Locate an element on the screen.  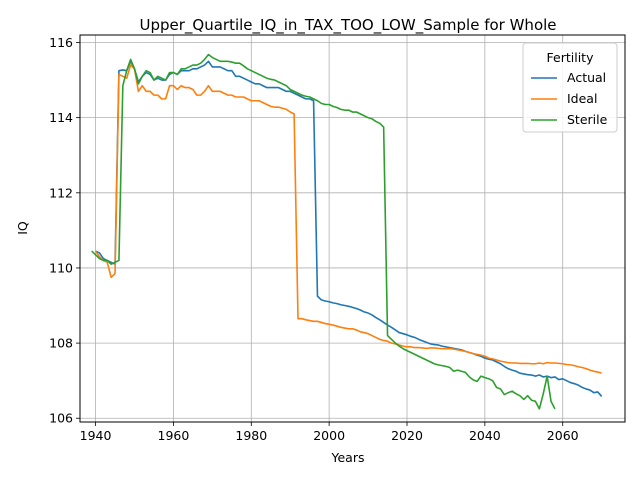
x-axis: 1940 1960 1980 2000 2020 2040 2060 is located at coordinates (329, 432).